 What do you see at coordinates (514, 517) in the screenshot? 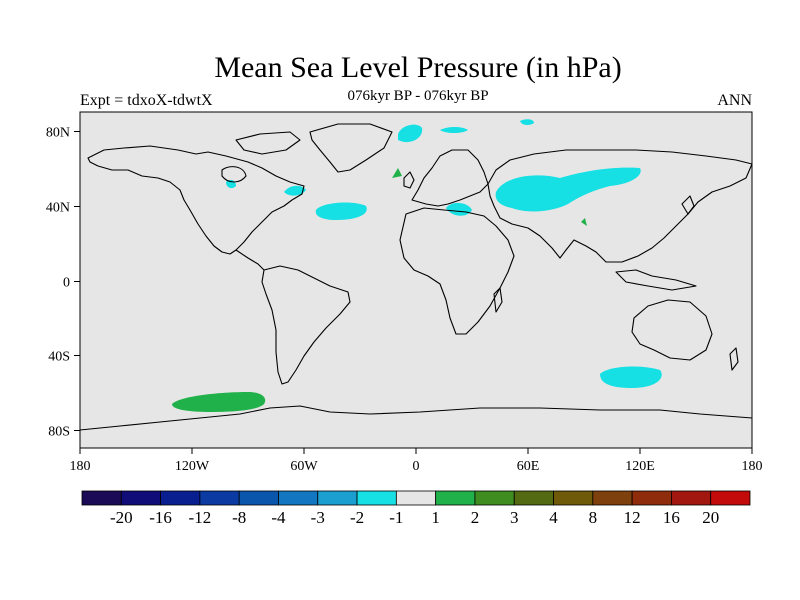
I see `colorbar-label: 3` at bounding box center [514, 517].